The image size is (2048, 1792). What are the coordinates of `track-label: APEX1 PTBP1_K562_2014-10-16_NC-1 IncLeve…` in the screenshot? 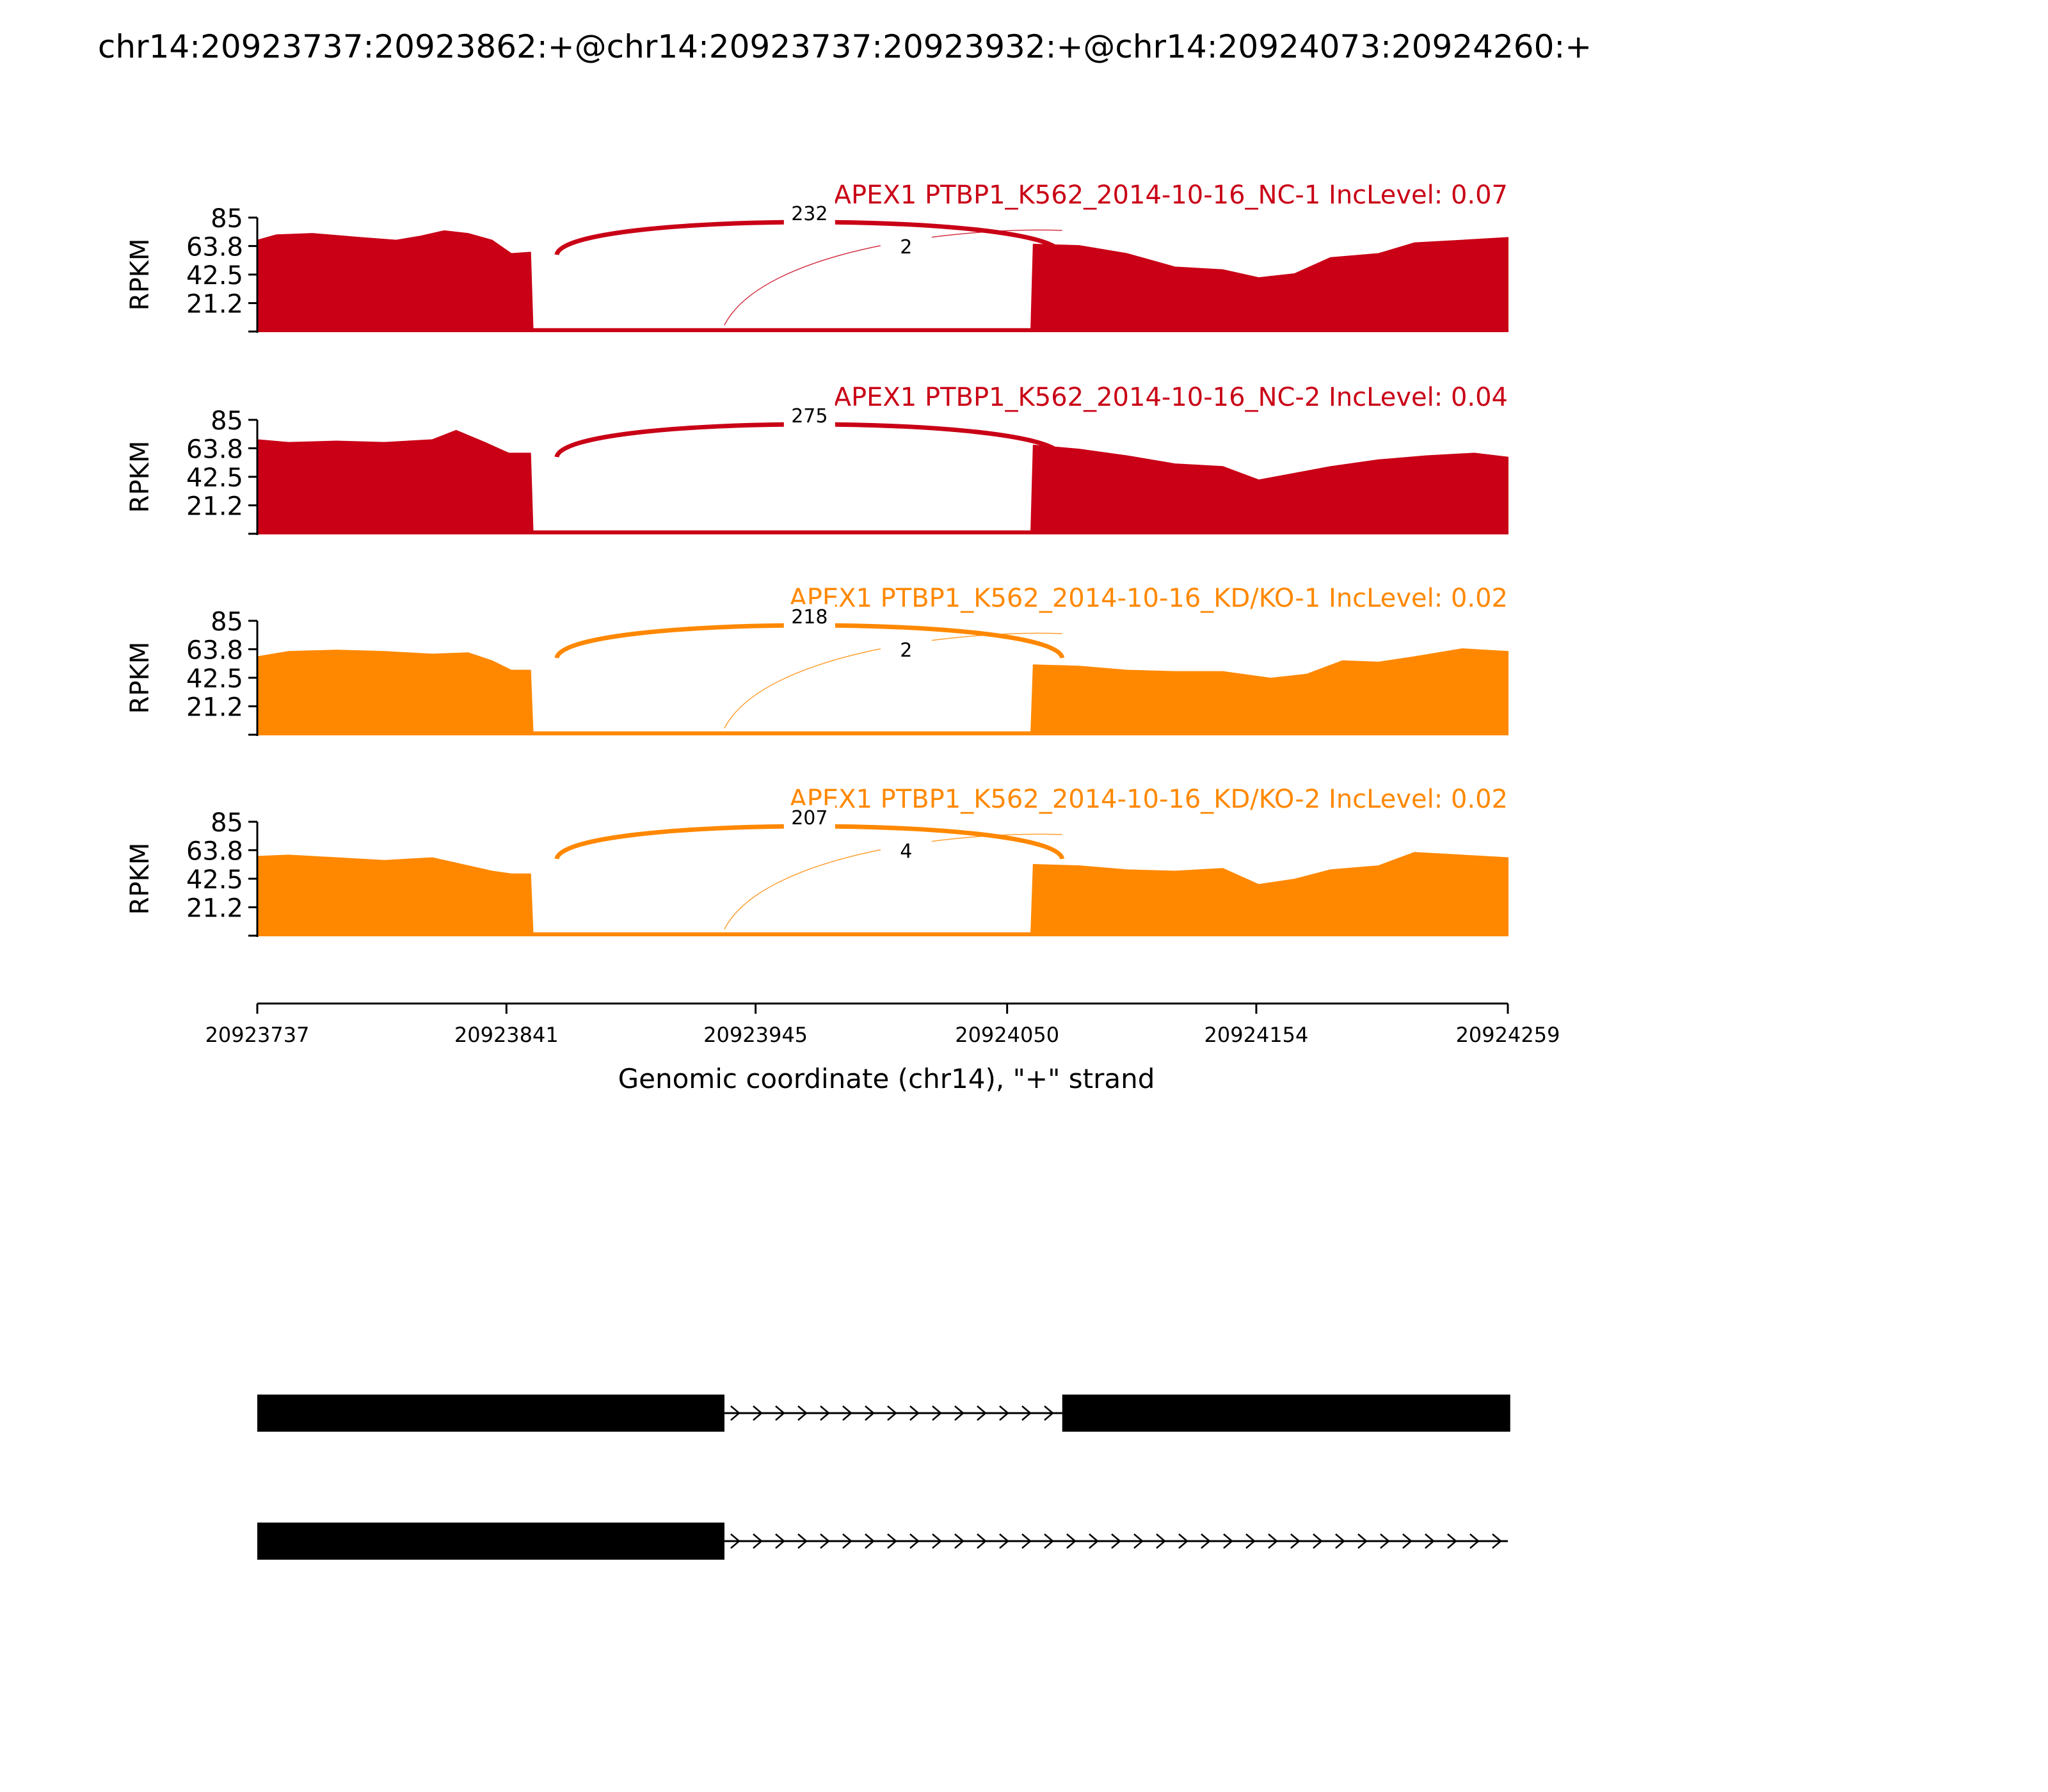 It's located at (1171, 195).